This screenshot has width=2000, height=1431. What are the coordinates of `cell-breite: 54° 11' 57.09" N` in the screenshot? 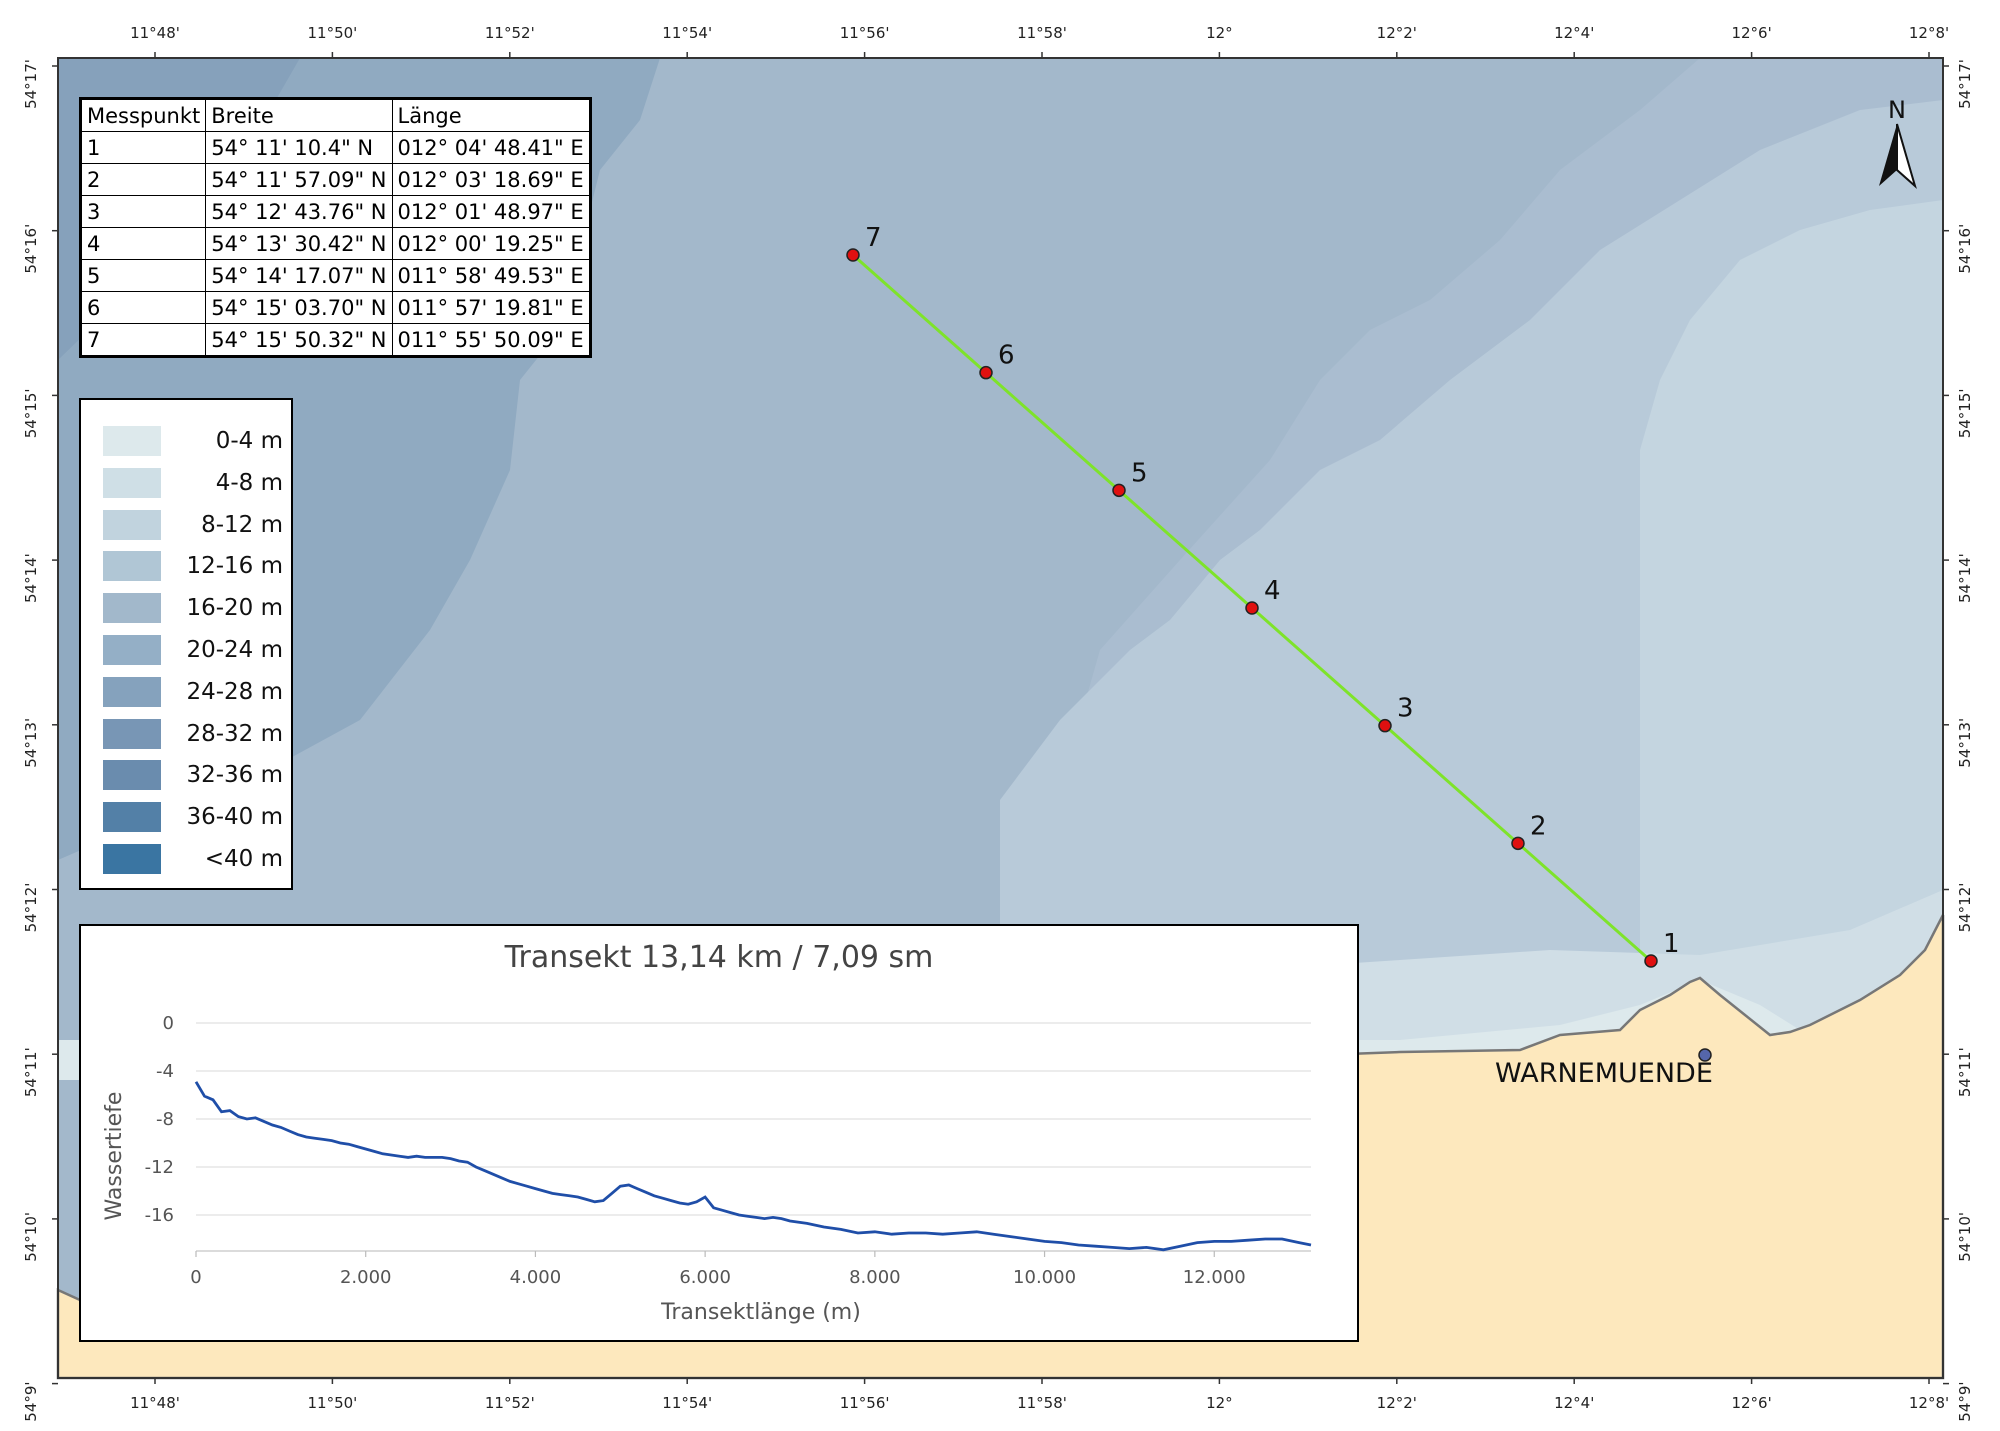 It's located at (299, 179).